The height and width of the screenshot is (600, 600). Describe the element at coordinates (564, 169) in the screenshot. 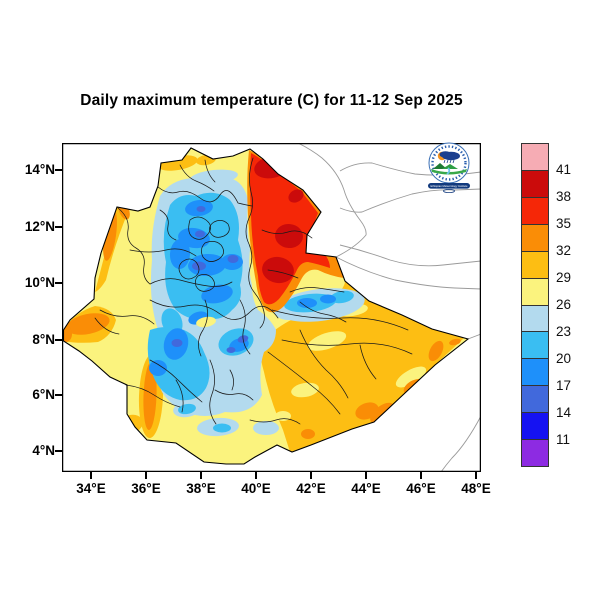

I see `colorbar-label: 41` at that location.